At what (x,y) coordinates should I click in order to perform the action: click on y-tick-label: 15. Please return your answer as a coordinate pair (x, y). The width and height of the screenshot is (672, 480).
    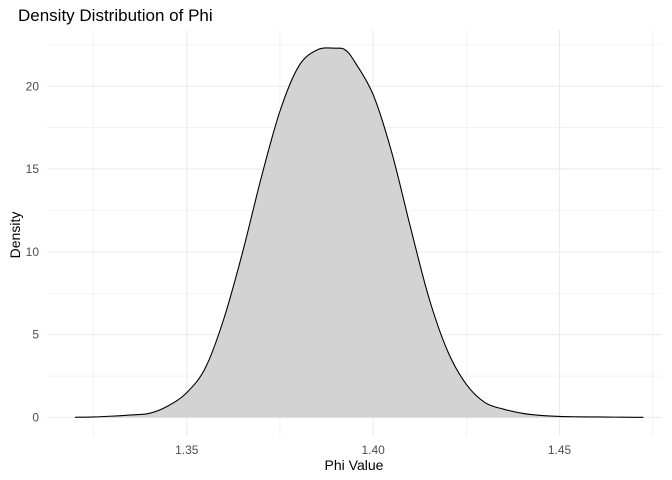
    Looking at the image, I should click on (33, 169).